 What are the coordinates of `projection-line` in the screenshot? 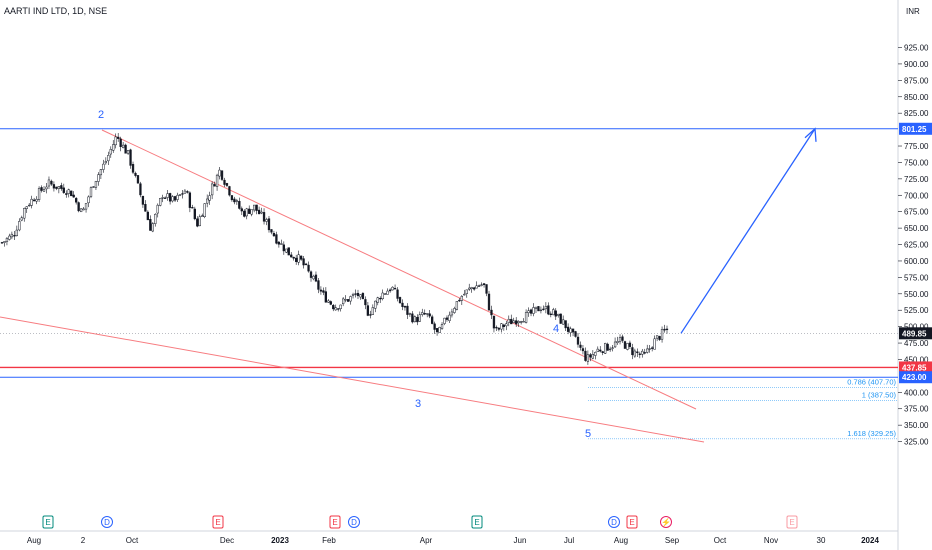 It's located at (748, 231).